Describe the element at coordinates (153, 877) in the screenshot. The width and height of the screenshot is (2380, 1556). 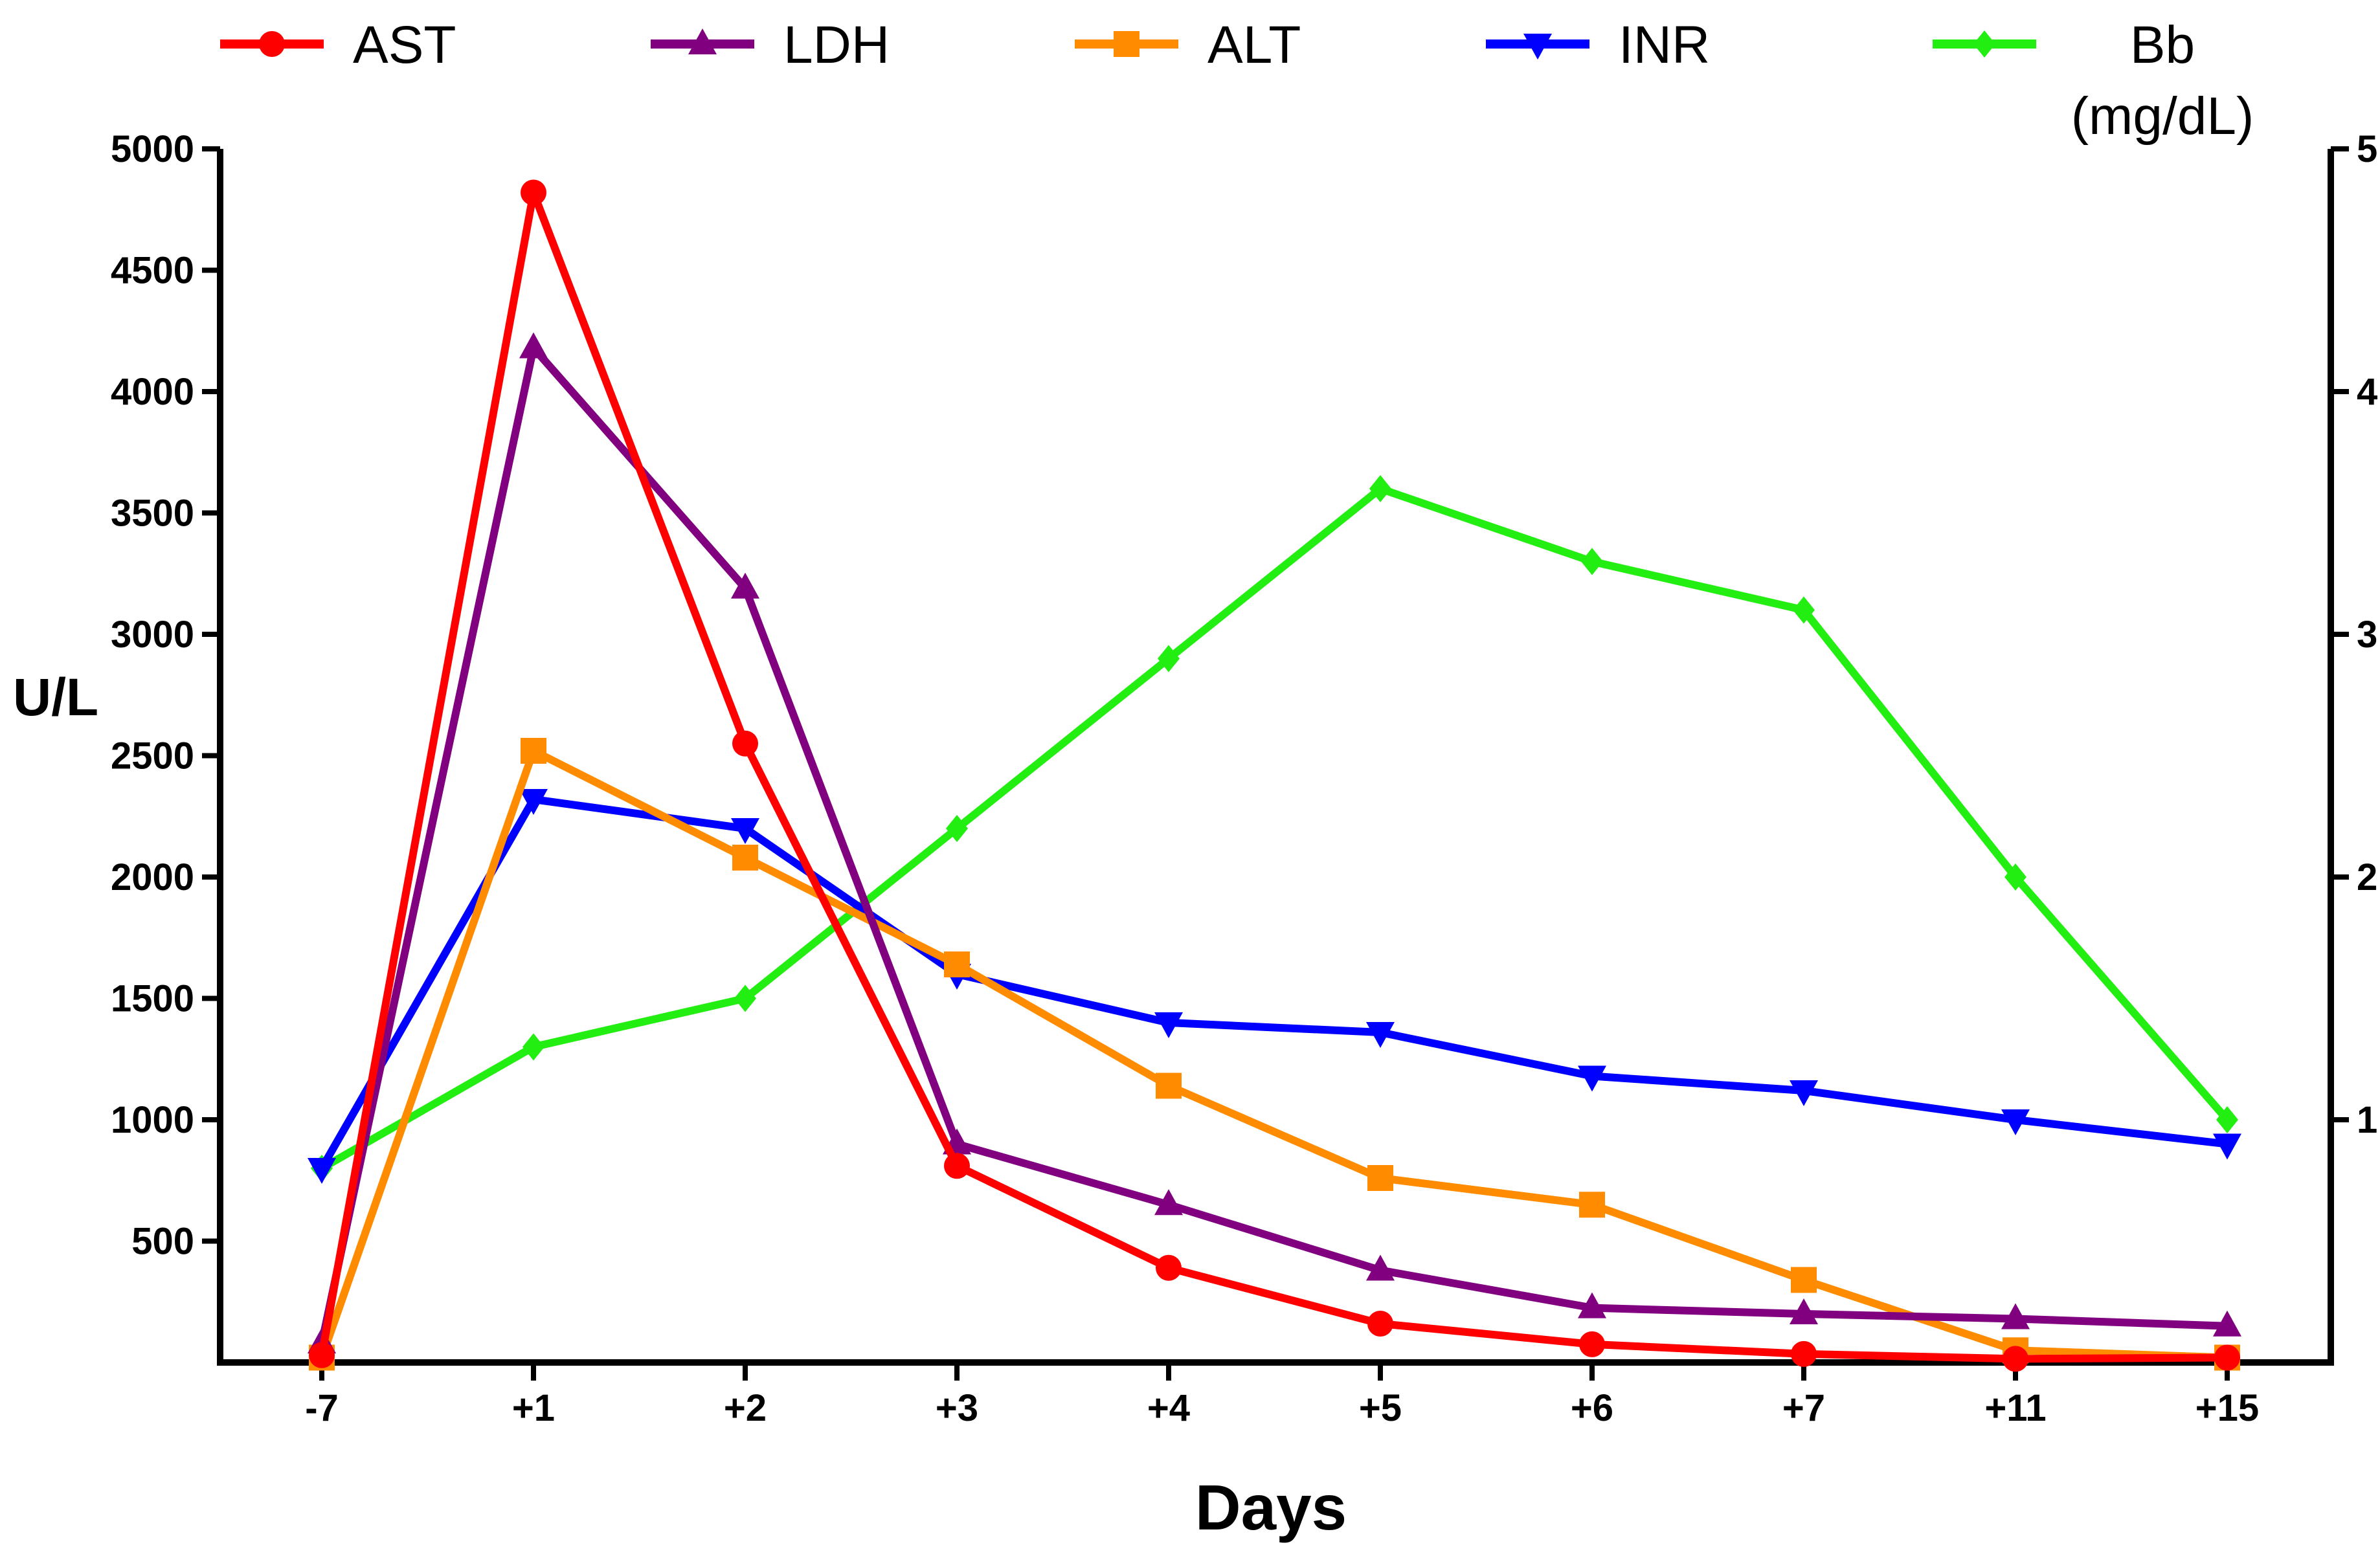
I see `left-y-tick-label: 2000` at that location.